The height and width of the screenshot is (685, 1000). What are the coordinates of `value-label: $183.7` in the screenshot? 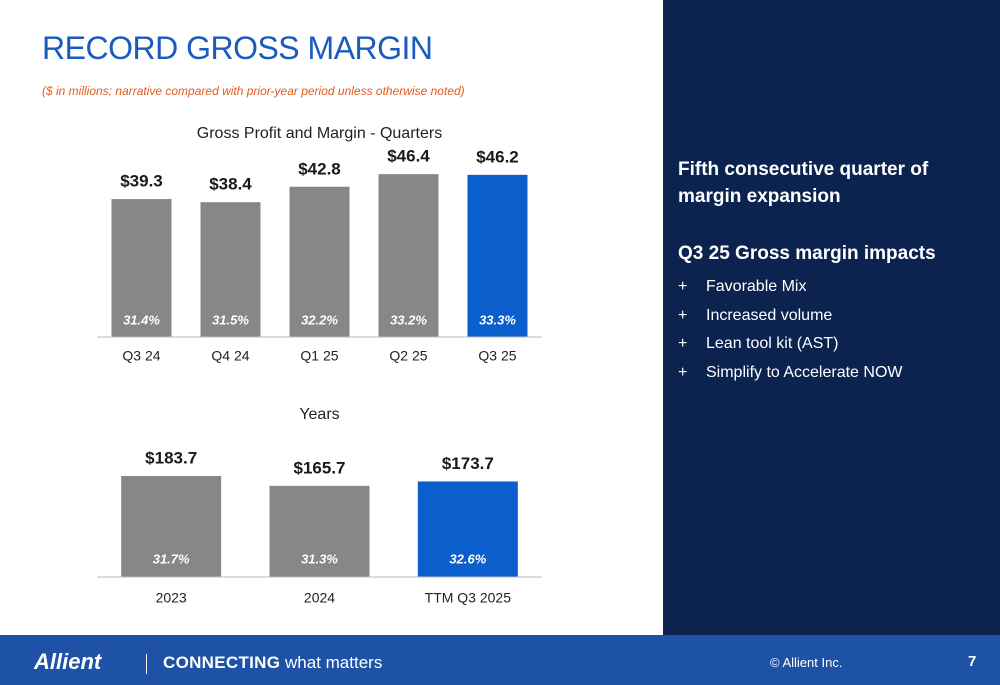 It's located at (171, 457).